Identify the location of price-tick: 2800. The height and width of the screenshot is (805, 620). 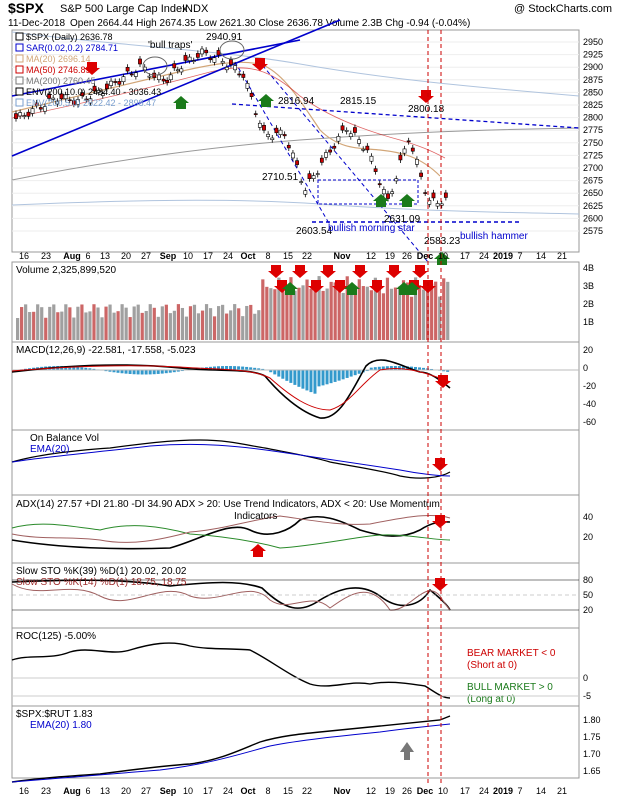
(593, 118).